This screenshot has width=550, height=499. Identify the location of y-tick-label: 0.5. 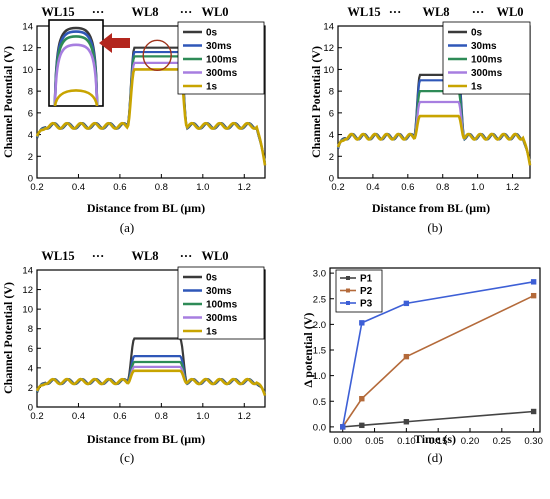
(319, 402).